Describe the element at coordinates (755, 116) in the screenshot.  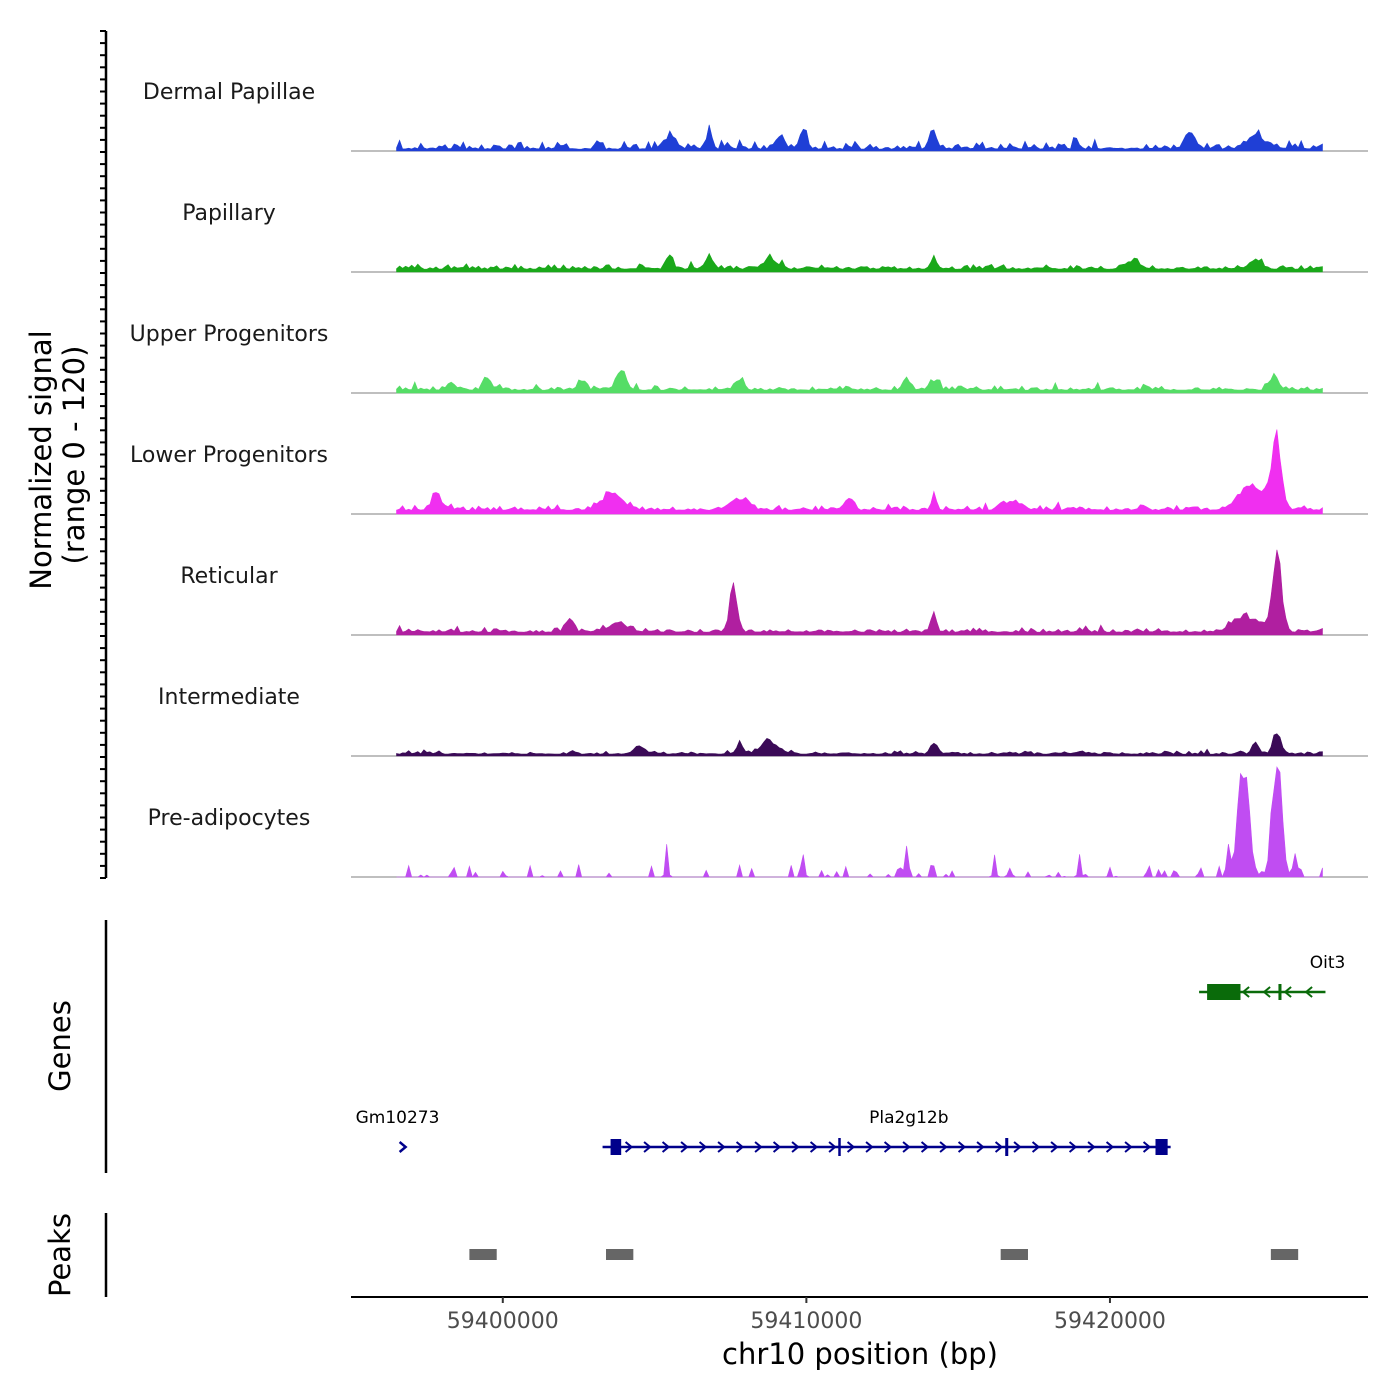
I see `track-dermal-papillae: Dermal Papillae` at that location.